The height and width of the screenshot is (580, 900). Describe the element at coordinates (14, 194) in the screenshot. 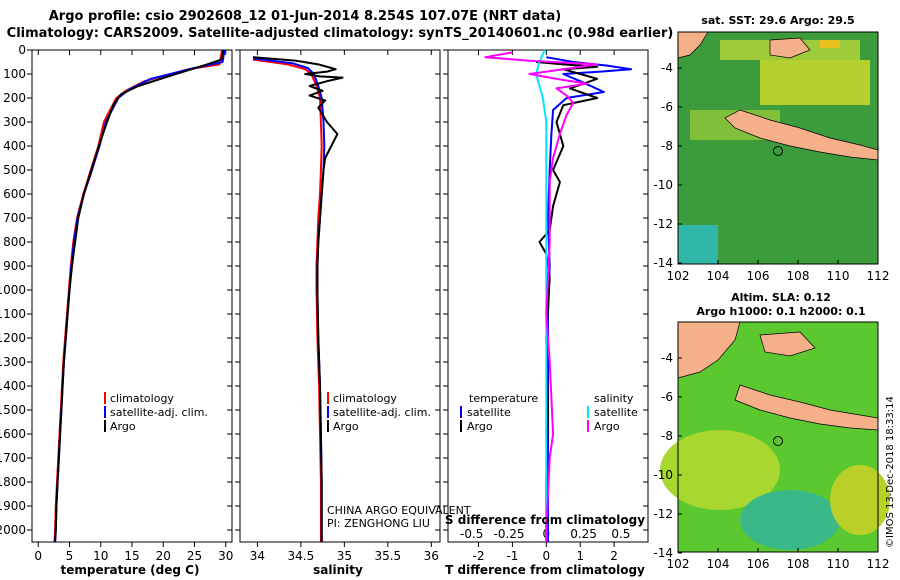

I see `y-tick-label: 600` at that location.